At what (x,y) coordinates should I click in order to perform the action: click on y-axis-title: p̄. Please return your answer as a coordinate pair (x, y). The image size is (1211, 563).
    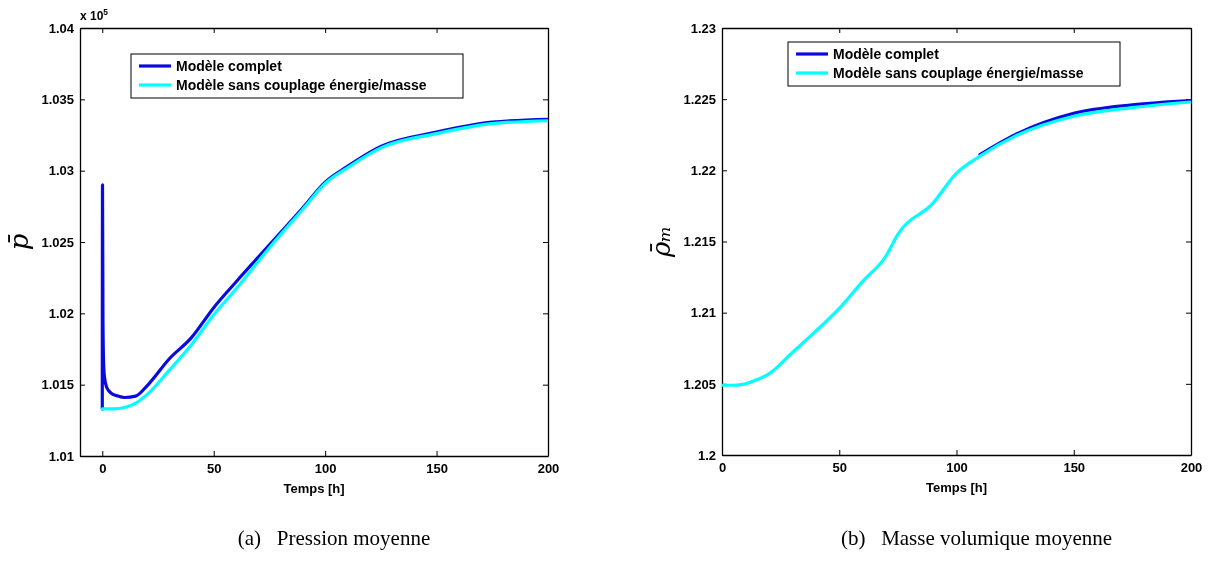
    Looking at the image, I should click on (19, 242).